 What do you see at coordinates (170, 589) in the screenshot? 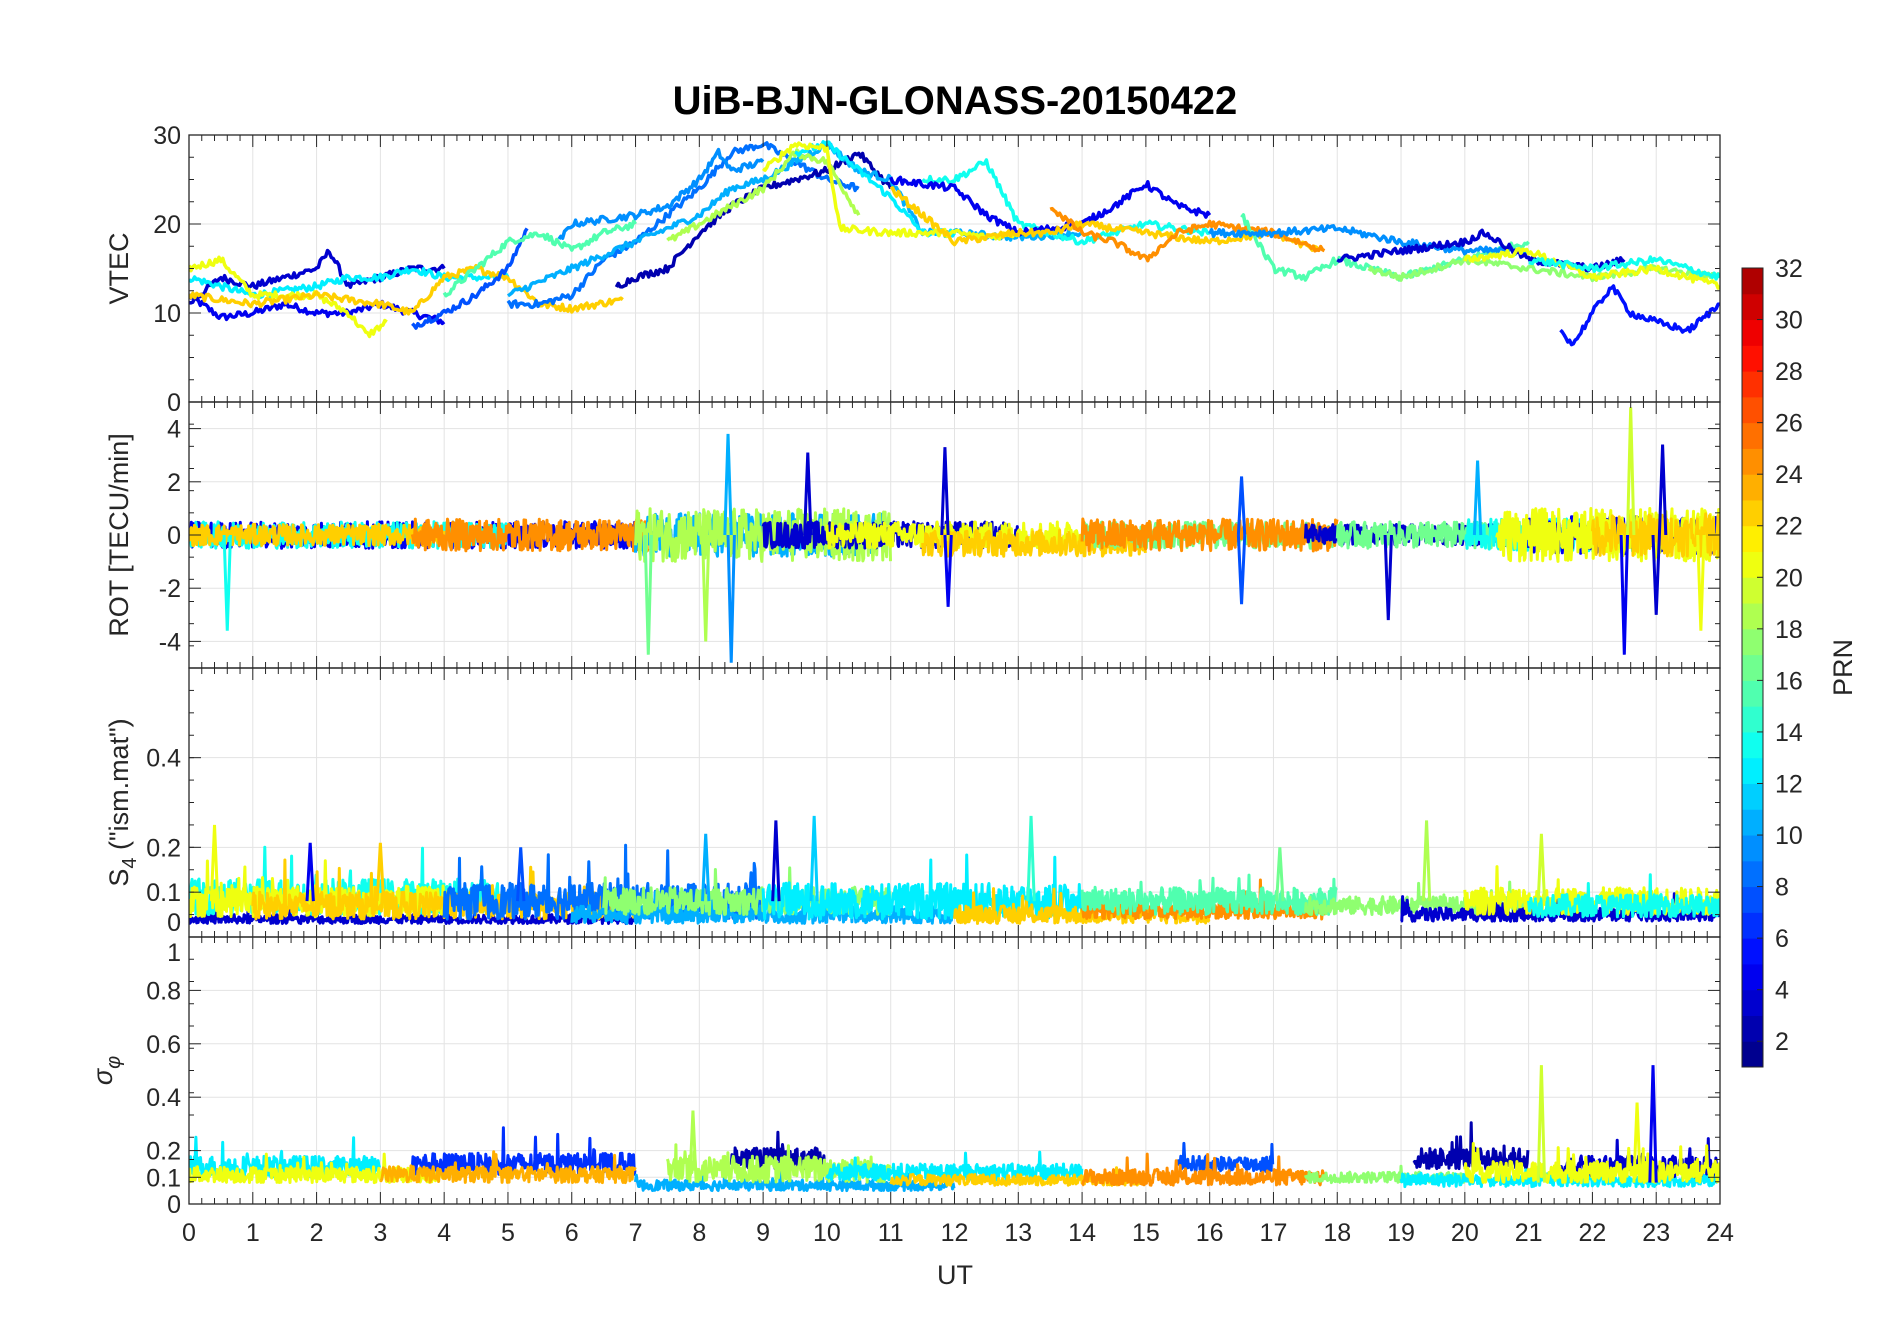
I see `y-tick-label: -2` at bounding box center [170, 589].